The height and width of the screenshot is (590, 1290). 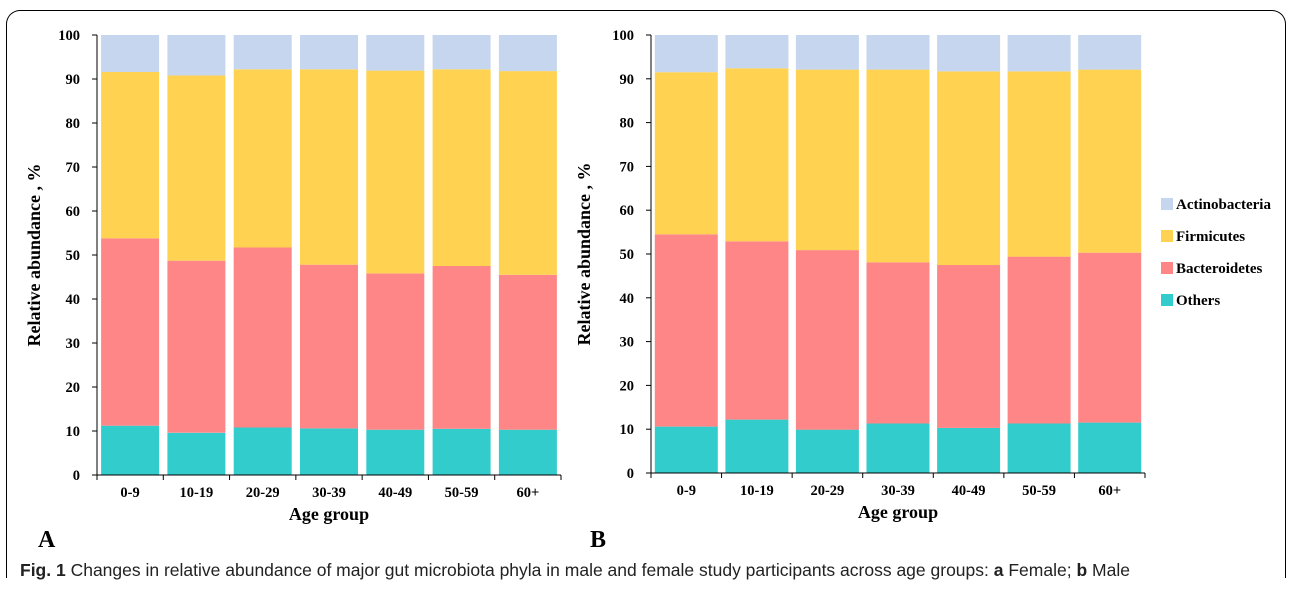 What do you see at coordinates (1110, 161) in the screenshot?
I see `panel-b-bar-firmicutes-60+` at bounding box center [1110, 161].